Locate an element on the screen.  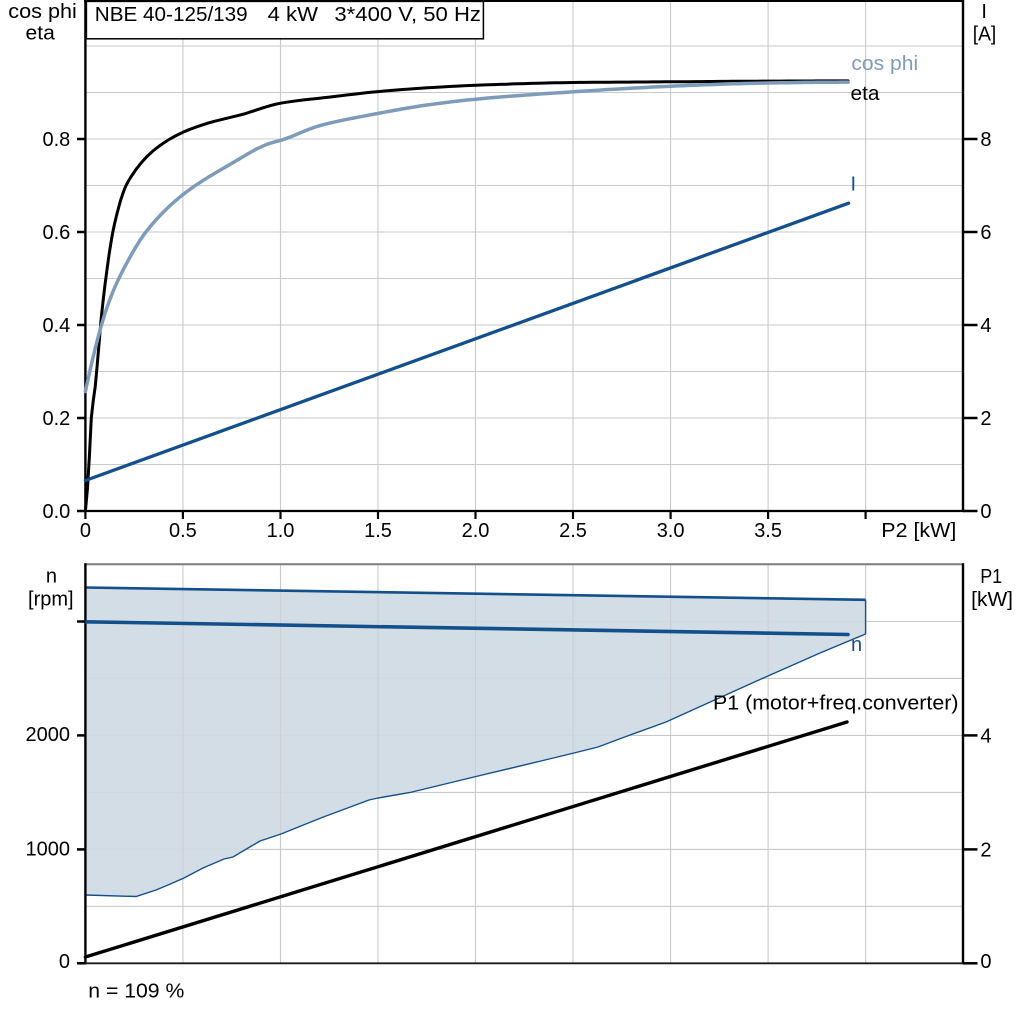
svg-text: 1000 is located at coordinates (48, 850).